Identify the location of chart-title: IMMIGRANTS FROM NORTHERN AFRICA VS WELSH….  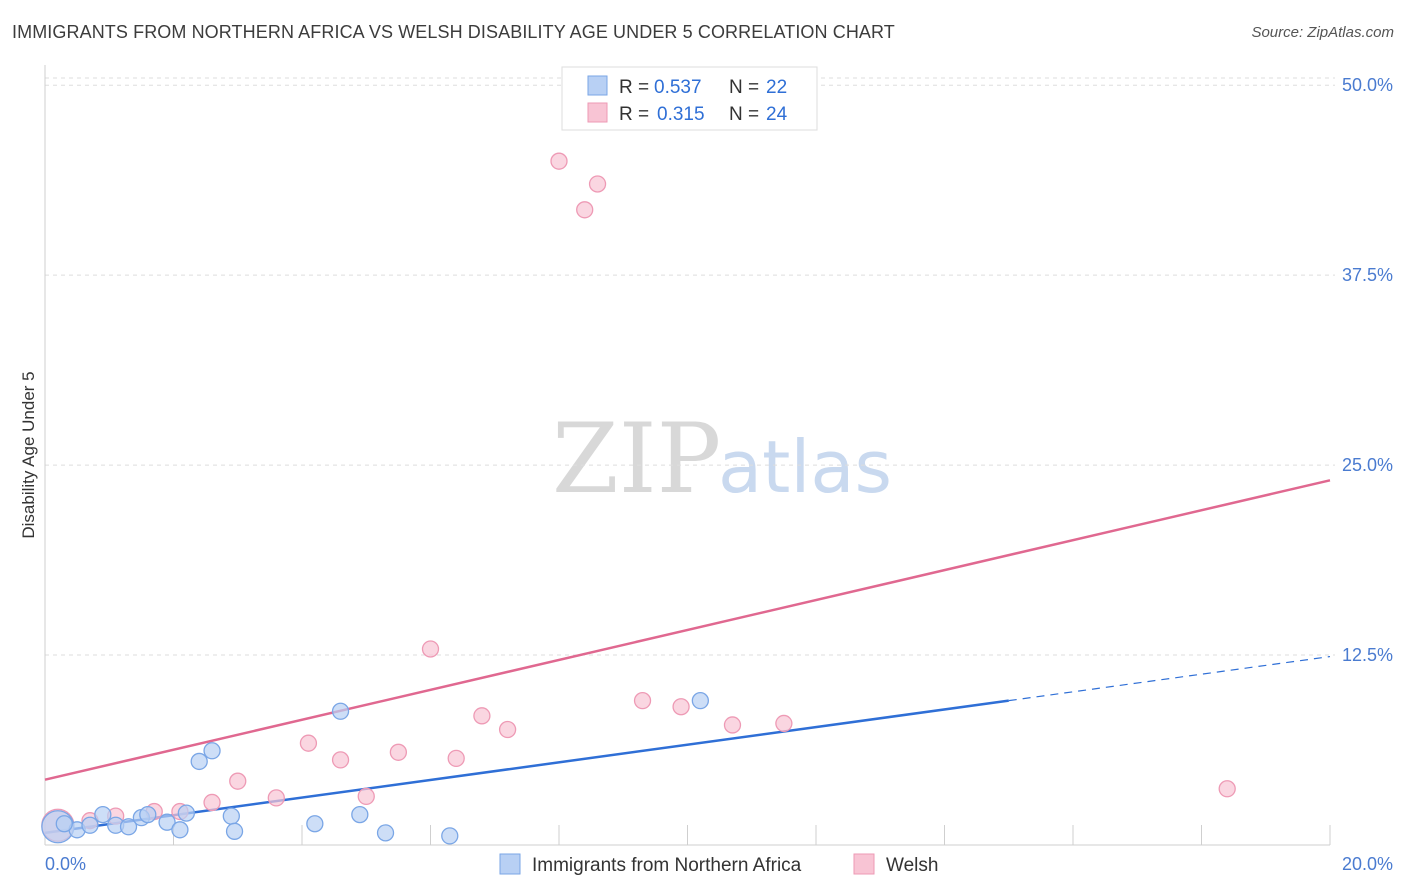
(453, 32).